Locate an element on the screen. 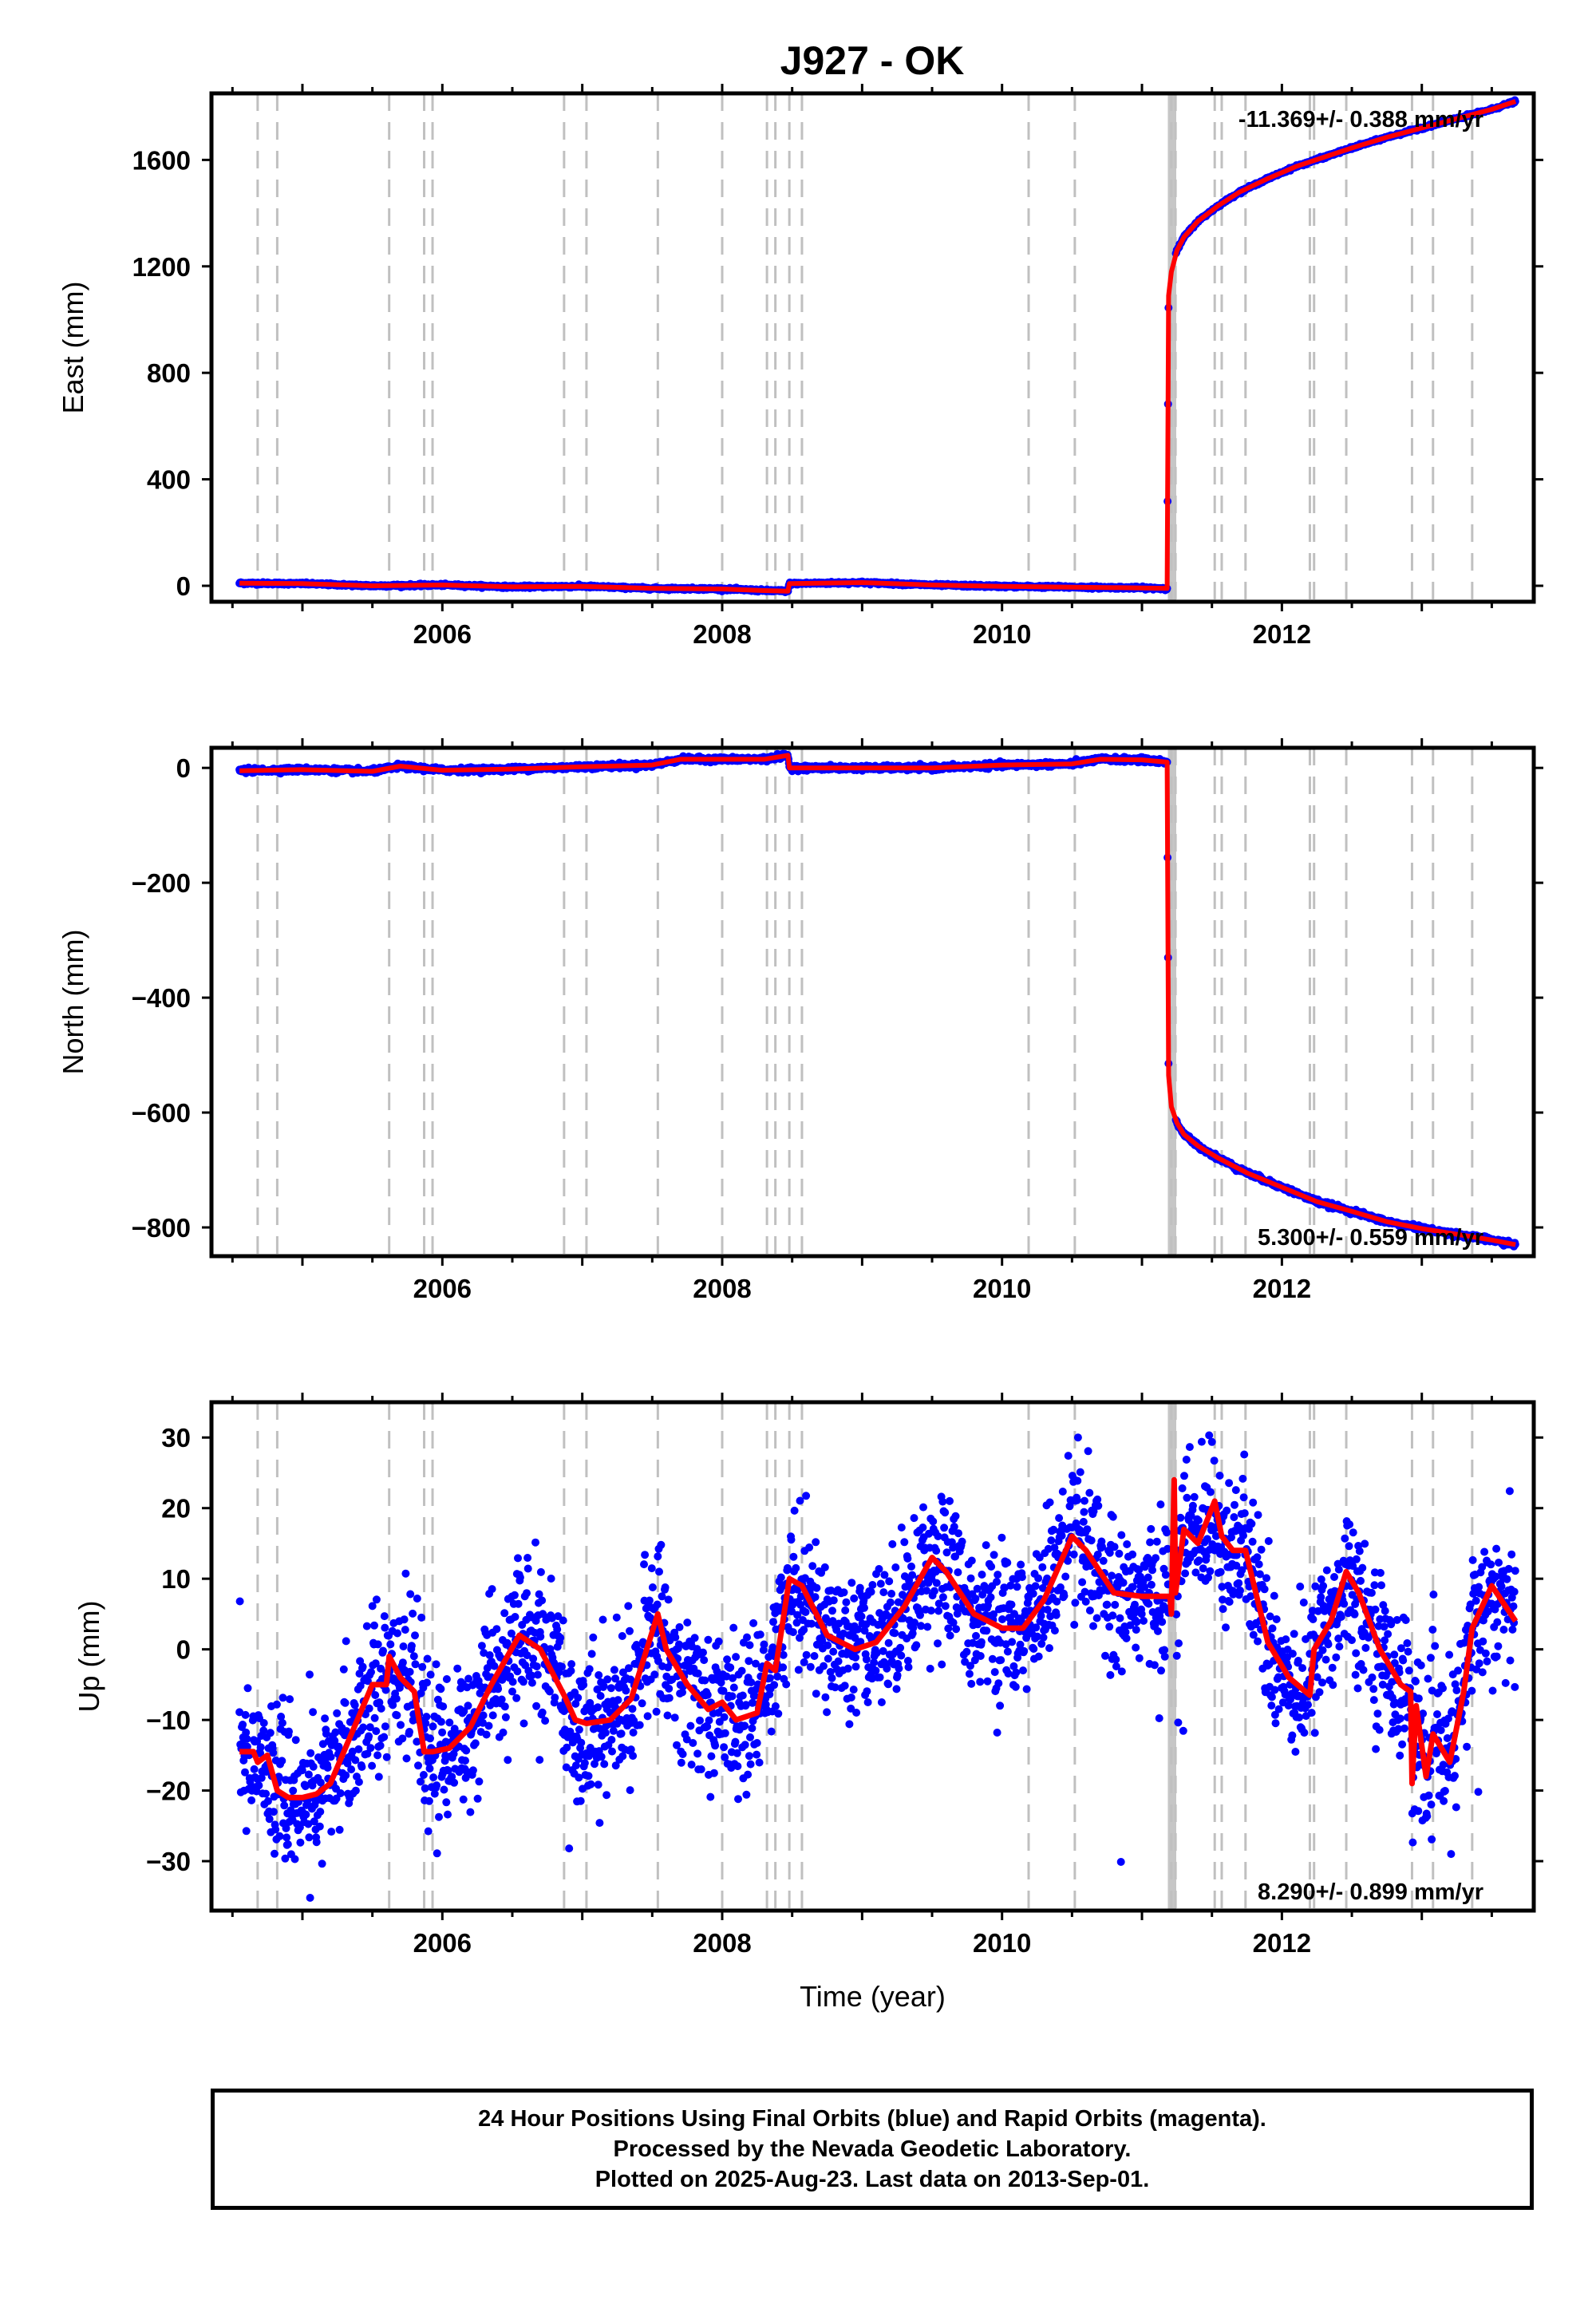 This screenshot has width=1596, height=2316. east-x-tick-label: 2012 is located at coordinates (1282, 634).